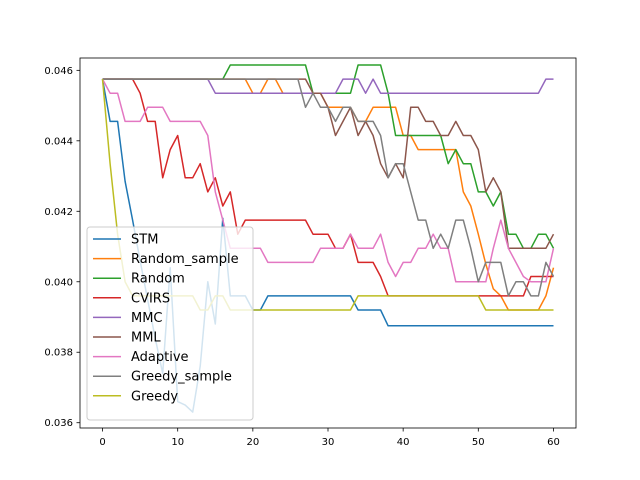 This screenshot has height=480, width=640. What do you see at coordinates (328, 442) in the screenshot?
I see `x-tick-label: 30` at bounding box center [328, 442].